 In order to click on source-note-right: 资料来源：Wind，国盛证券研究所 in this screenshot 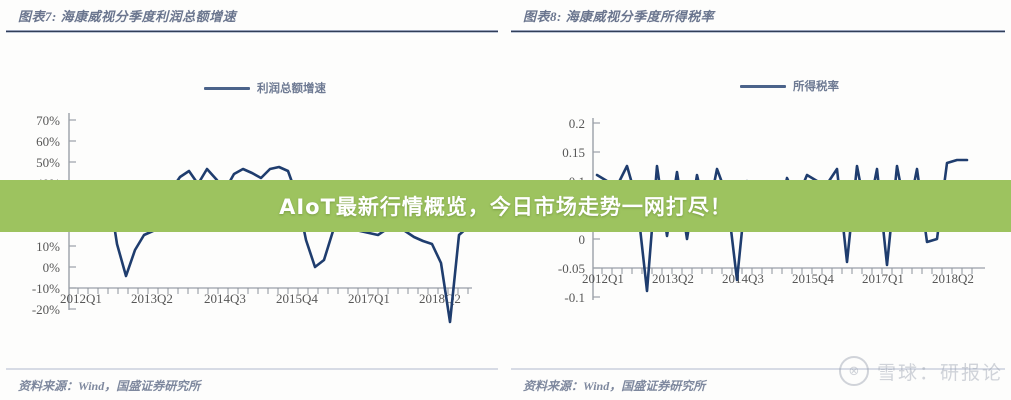, I will do `click(614, 386)`.